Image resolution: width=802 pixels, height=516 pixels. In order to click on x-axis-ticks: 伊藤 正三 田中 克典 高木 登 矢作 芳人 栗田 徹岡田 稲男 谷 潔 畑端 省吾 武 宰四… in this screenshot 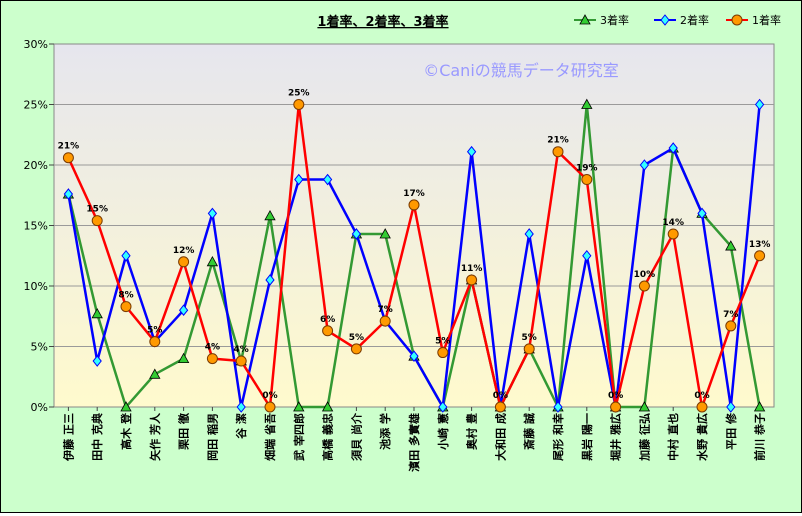, I will do `click(414, 439)`.